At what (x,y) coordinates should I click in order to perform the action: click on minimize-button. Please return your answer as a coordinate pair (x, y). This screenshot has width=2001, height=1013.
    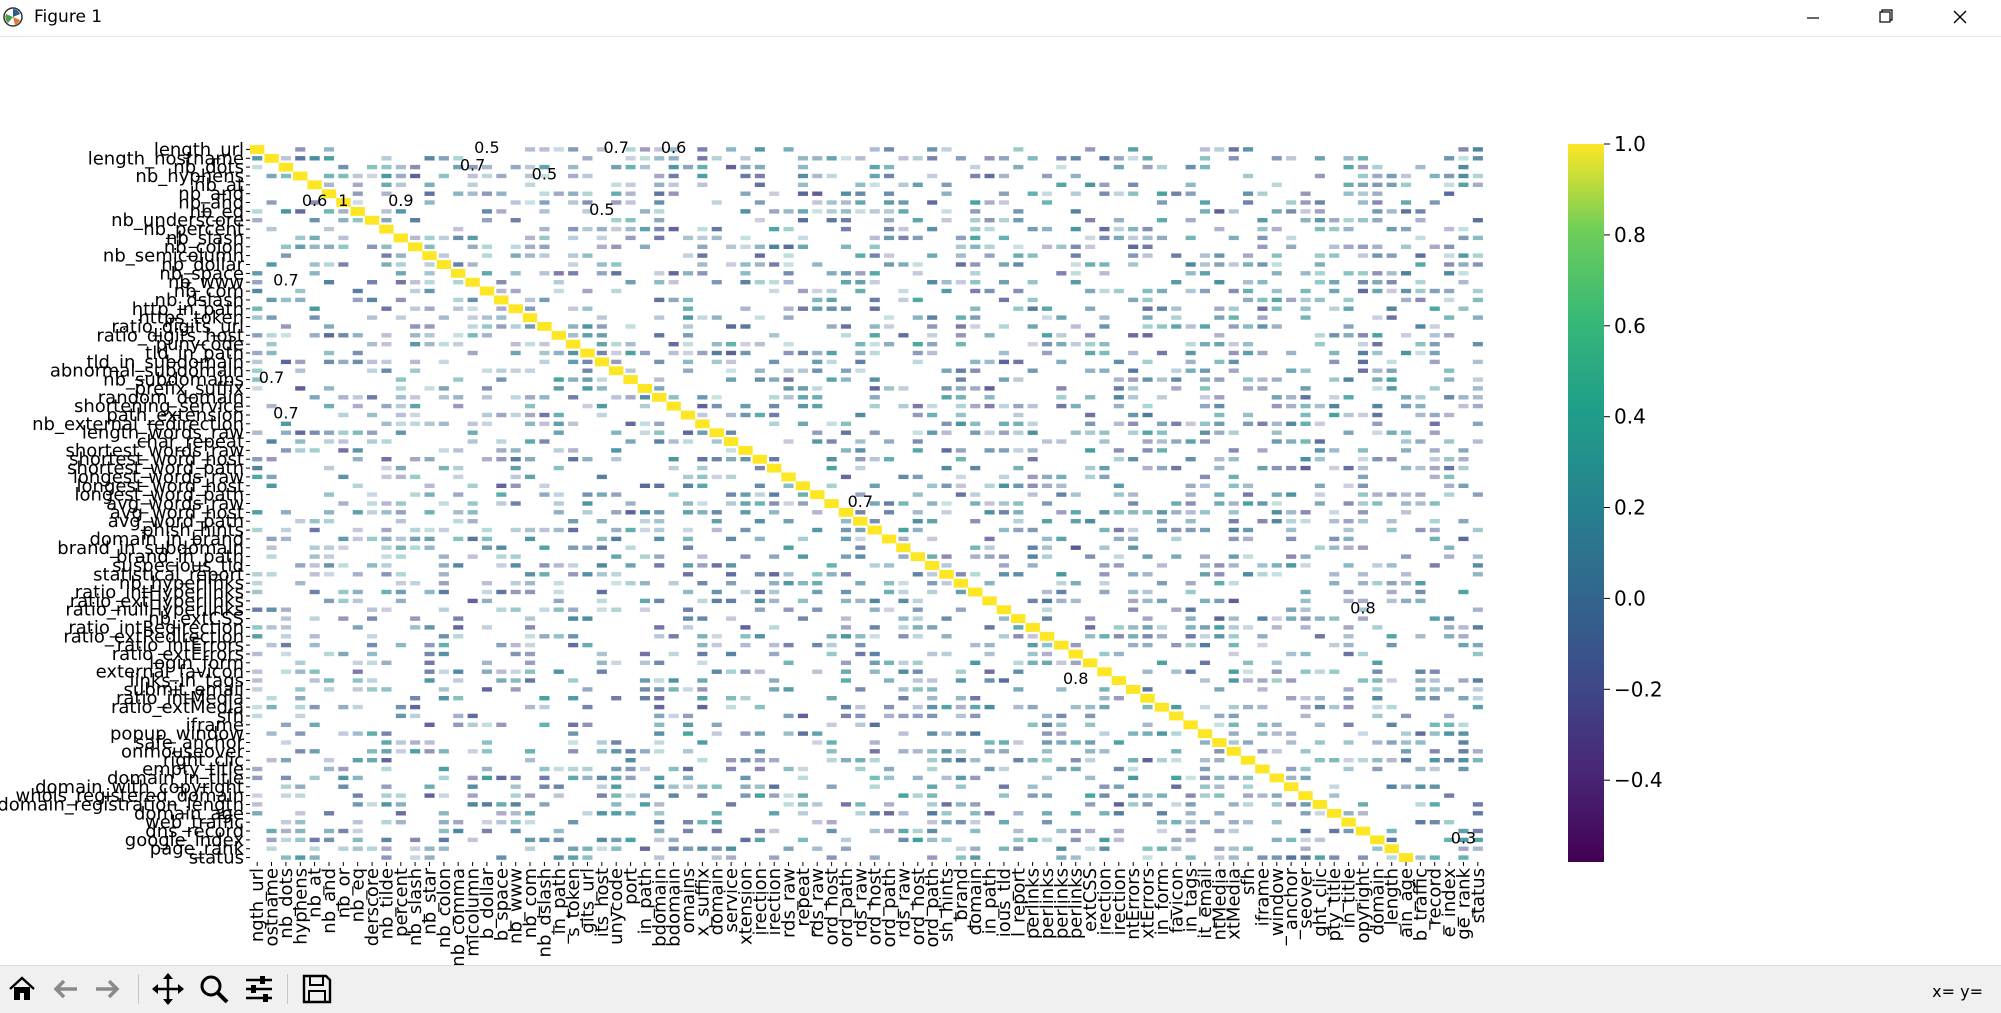
    Looking at the image, I should click on (1813, 18).